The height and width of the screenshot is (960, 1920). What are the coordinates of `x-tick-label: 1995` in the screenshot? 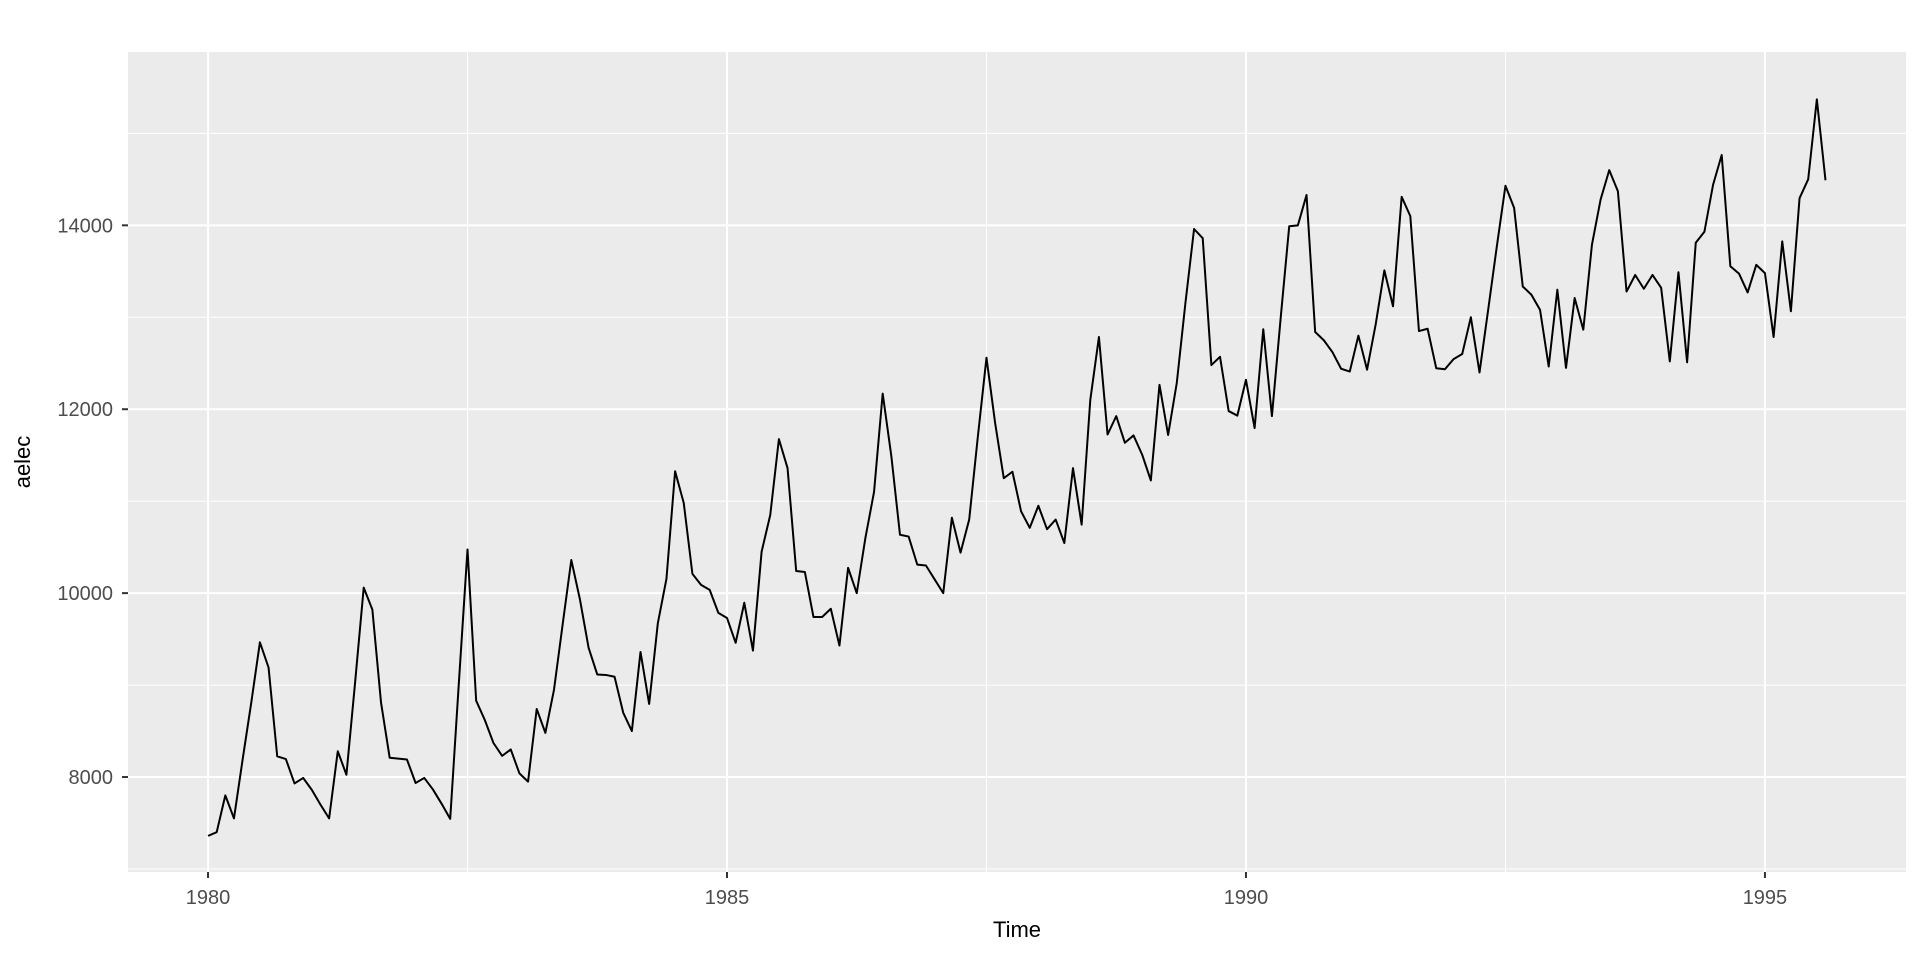 It's located at (1765, 898).